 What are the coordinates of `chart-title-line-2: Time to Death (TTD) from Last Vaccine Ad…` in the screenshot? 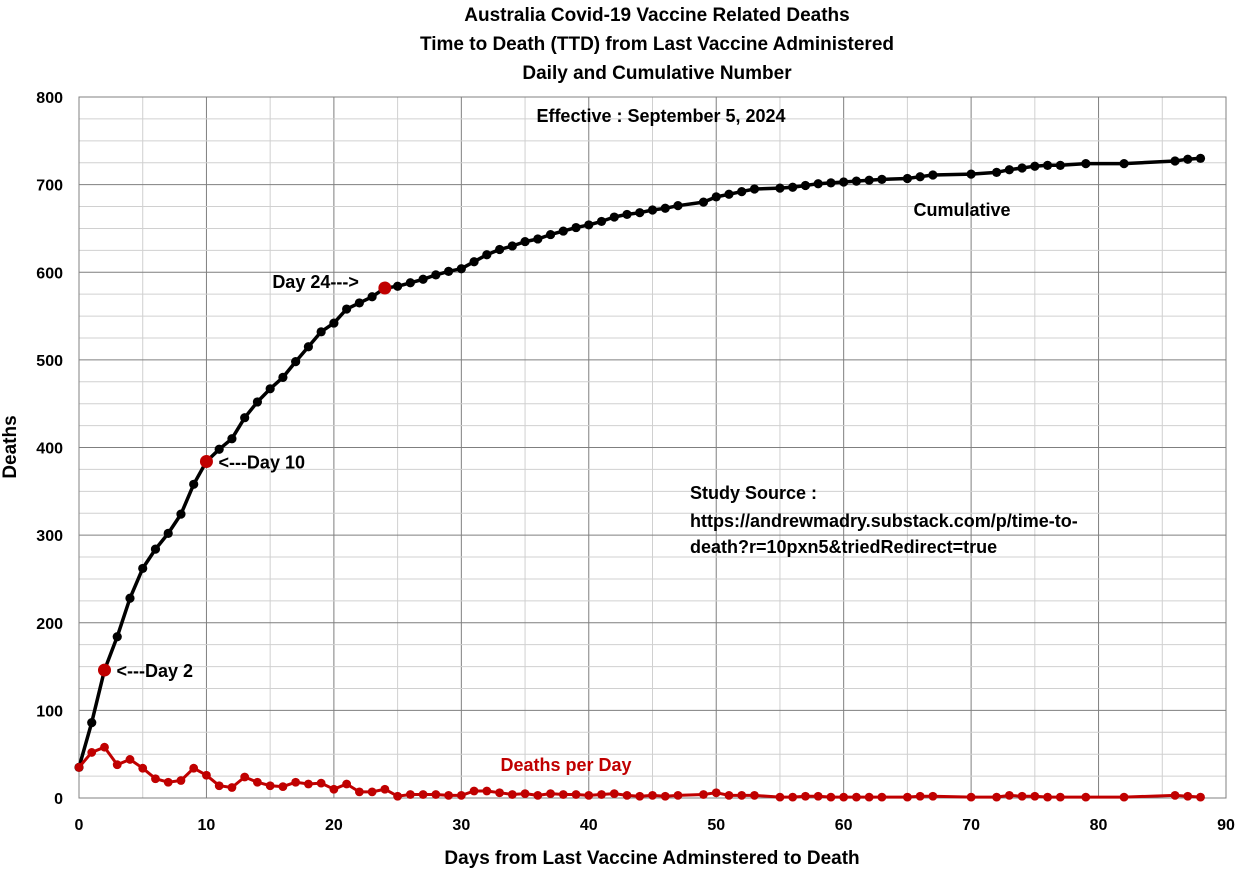 It's located at (657, 44).